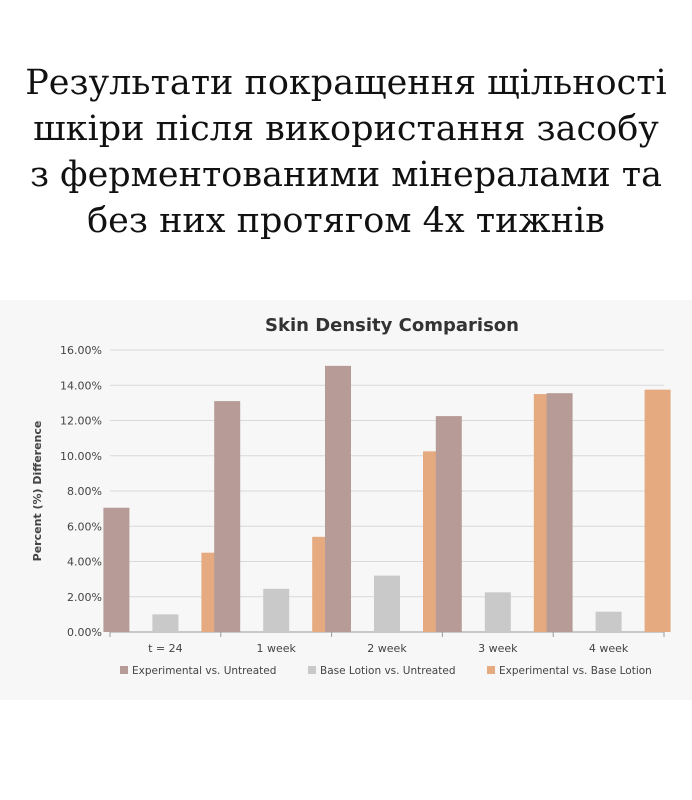  What do you see at coordinates (84, 491) in the screenshot?
I see `y-tick-label: 8.00%` at bounding box center [84, 491].